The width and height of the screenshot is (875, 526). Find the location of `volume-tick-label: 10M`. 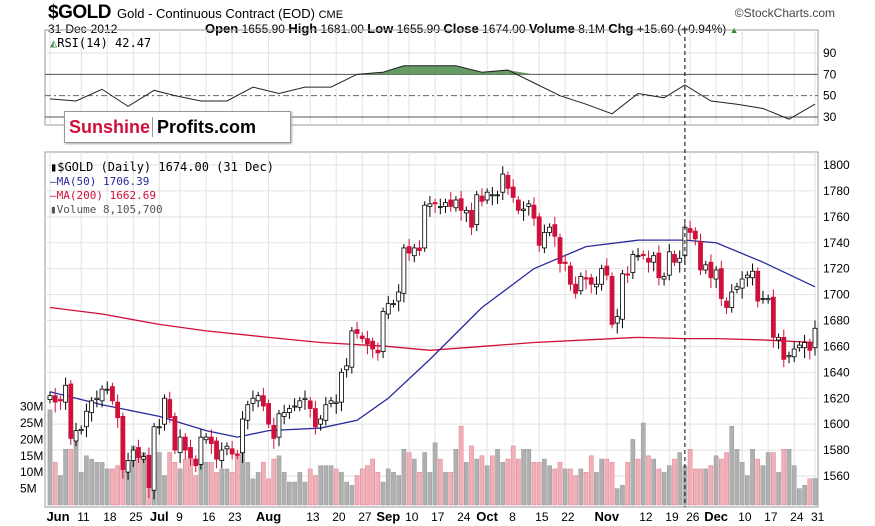

volume-tick-label: 10M is located at coordinates (31, 472).